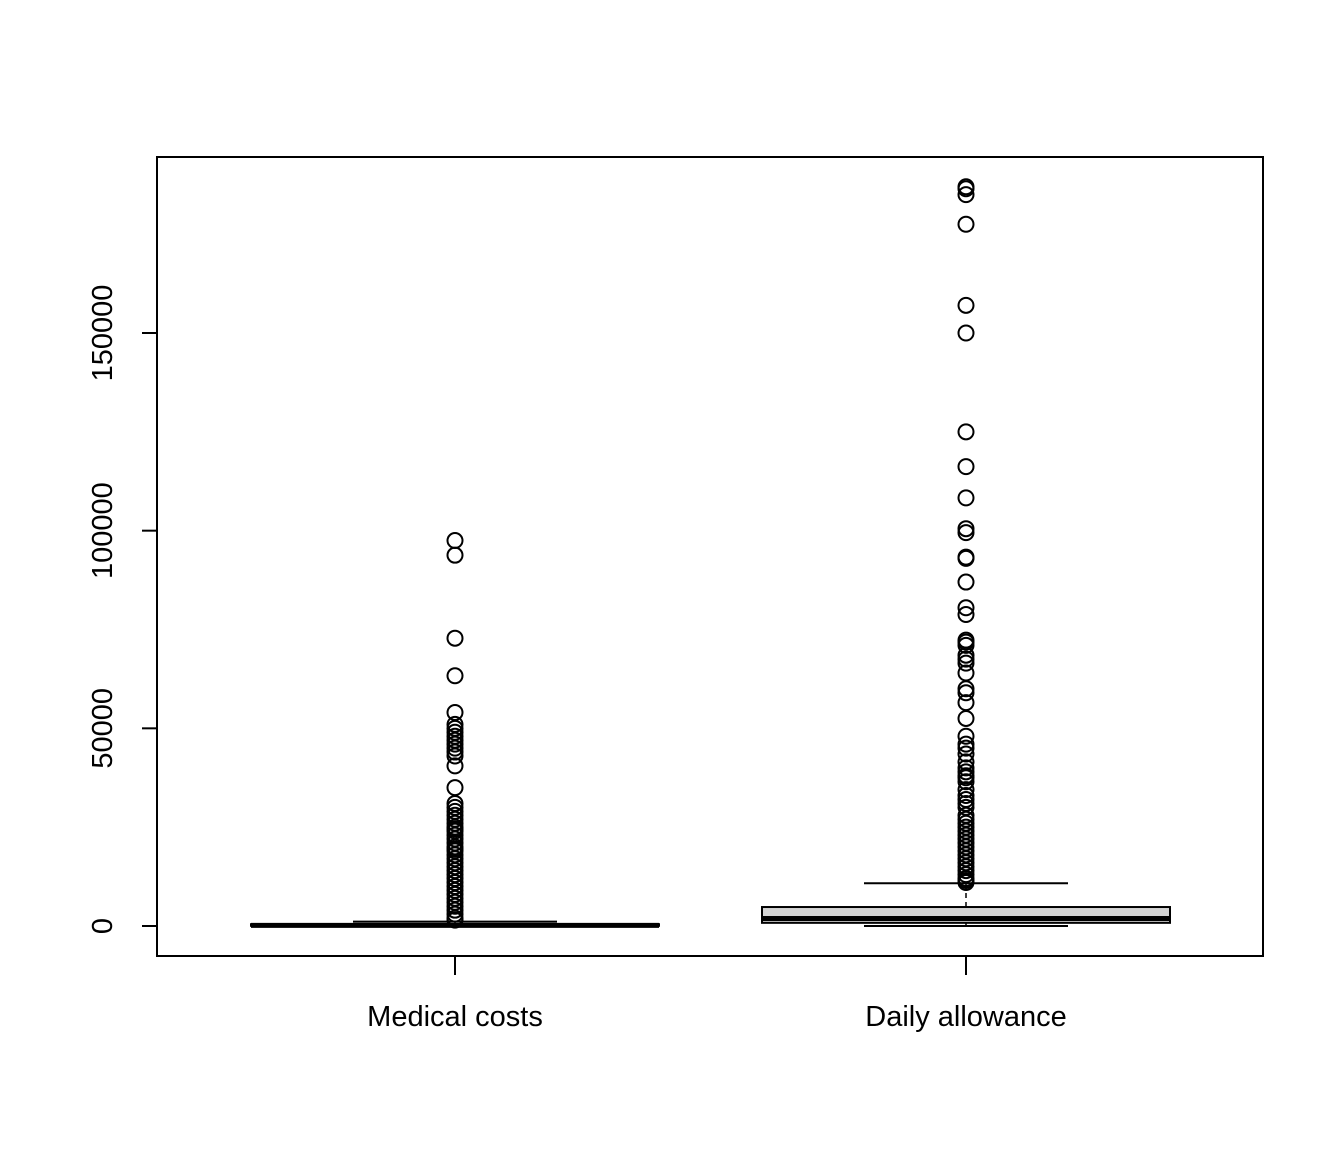 This screenshot has width=1344, height=1152. I want to click on y-tick-label: 100000, so click(103, 530).